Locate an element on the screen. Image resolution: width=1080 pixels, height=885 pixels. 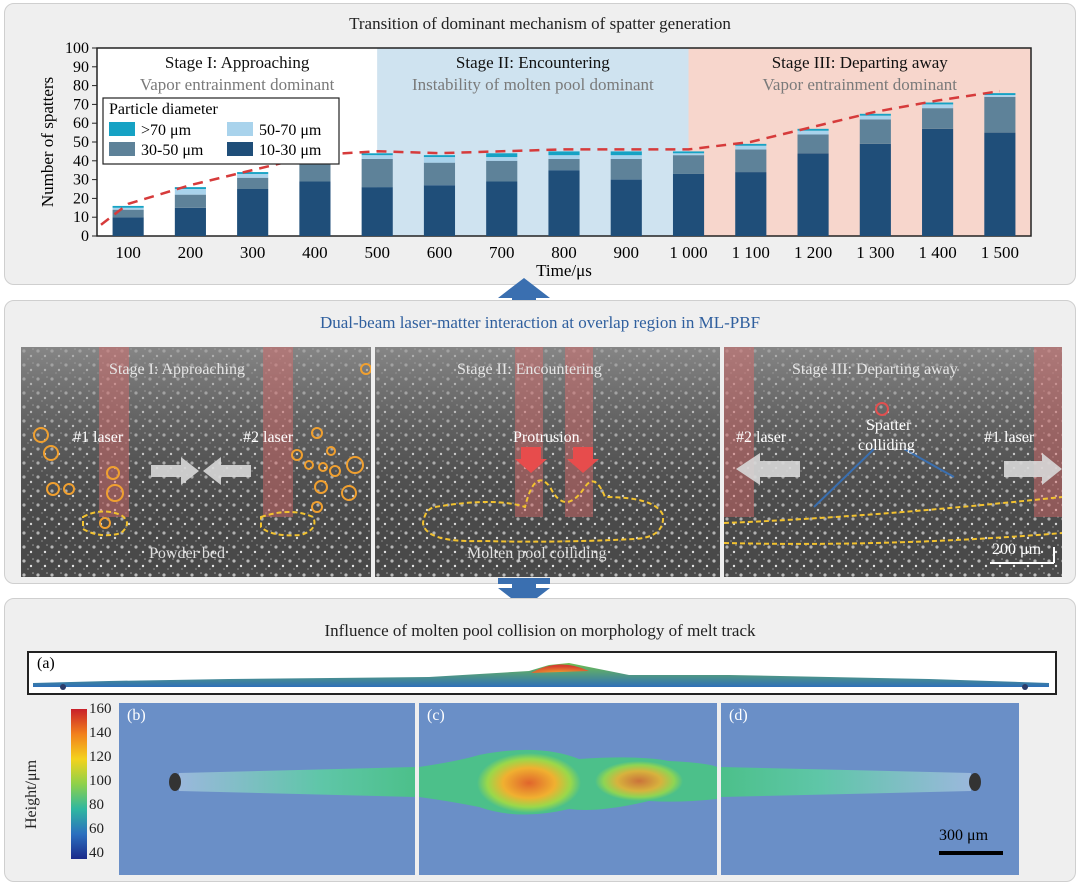
x-tick-label: 1 100 is located at coordinates (751, 252).